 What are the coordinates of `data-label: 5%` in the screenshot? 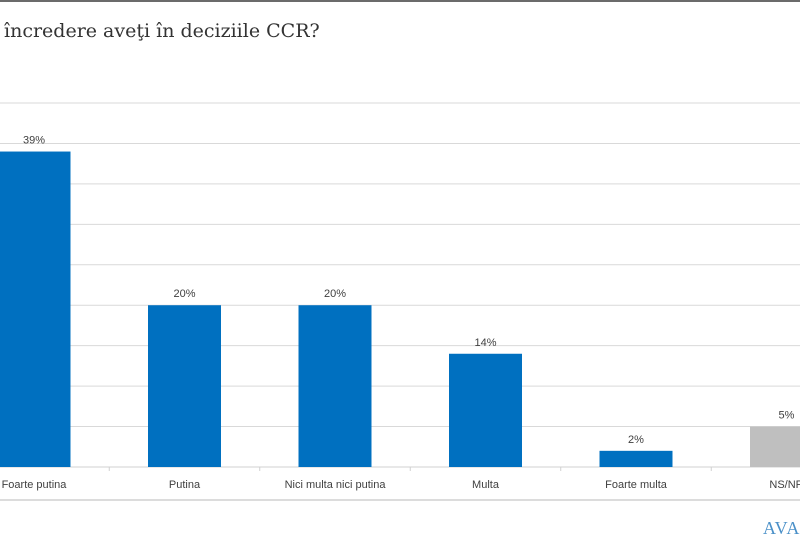 It's located at (787, 416).